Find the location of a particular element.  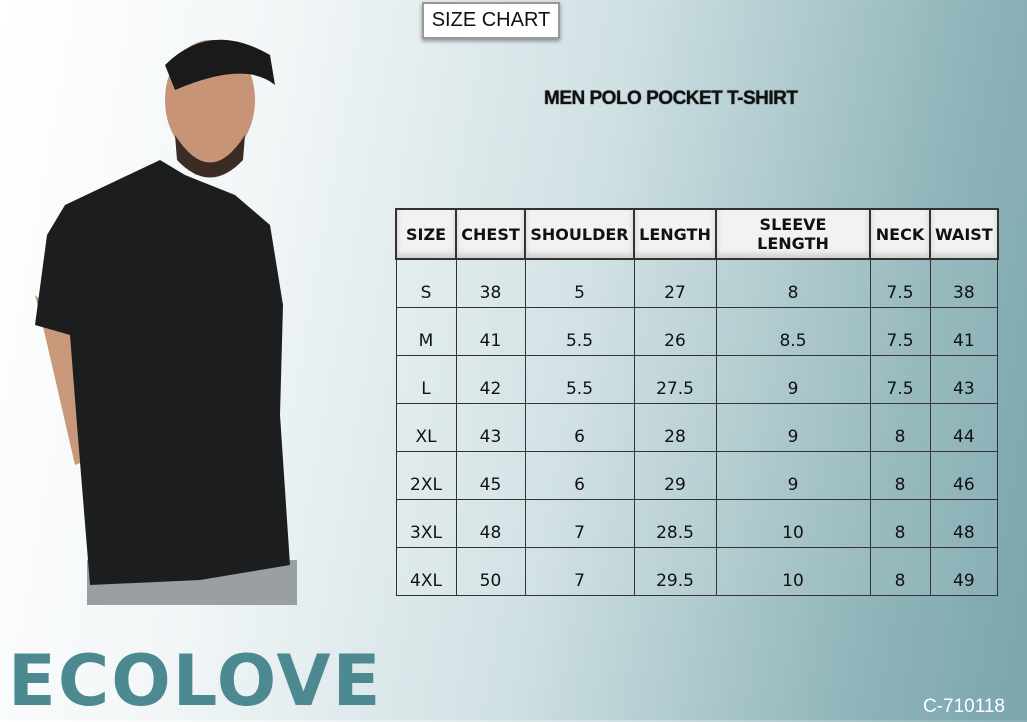

table-row: M 41 5.5 26 8.5 7.5 41 is located at coordinates (697, 331).